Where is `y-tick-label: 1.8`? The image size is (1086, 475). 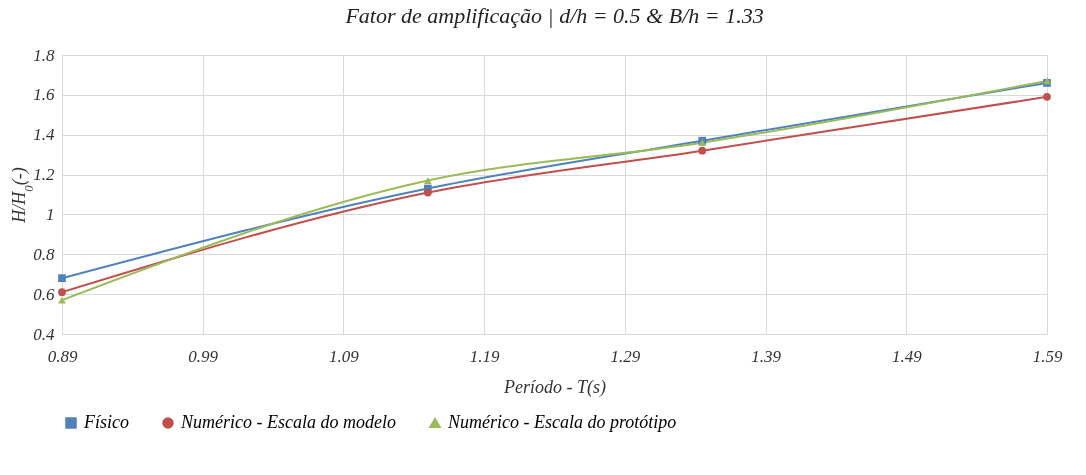 y-tick-label: 1.8 is located at coordinates (44, 55).